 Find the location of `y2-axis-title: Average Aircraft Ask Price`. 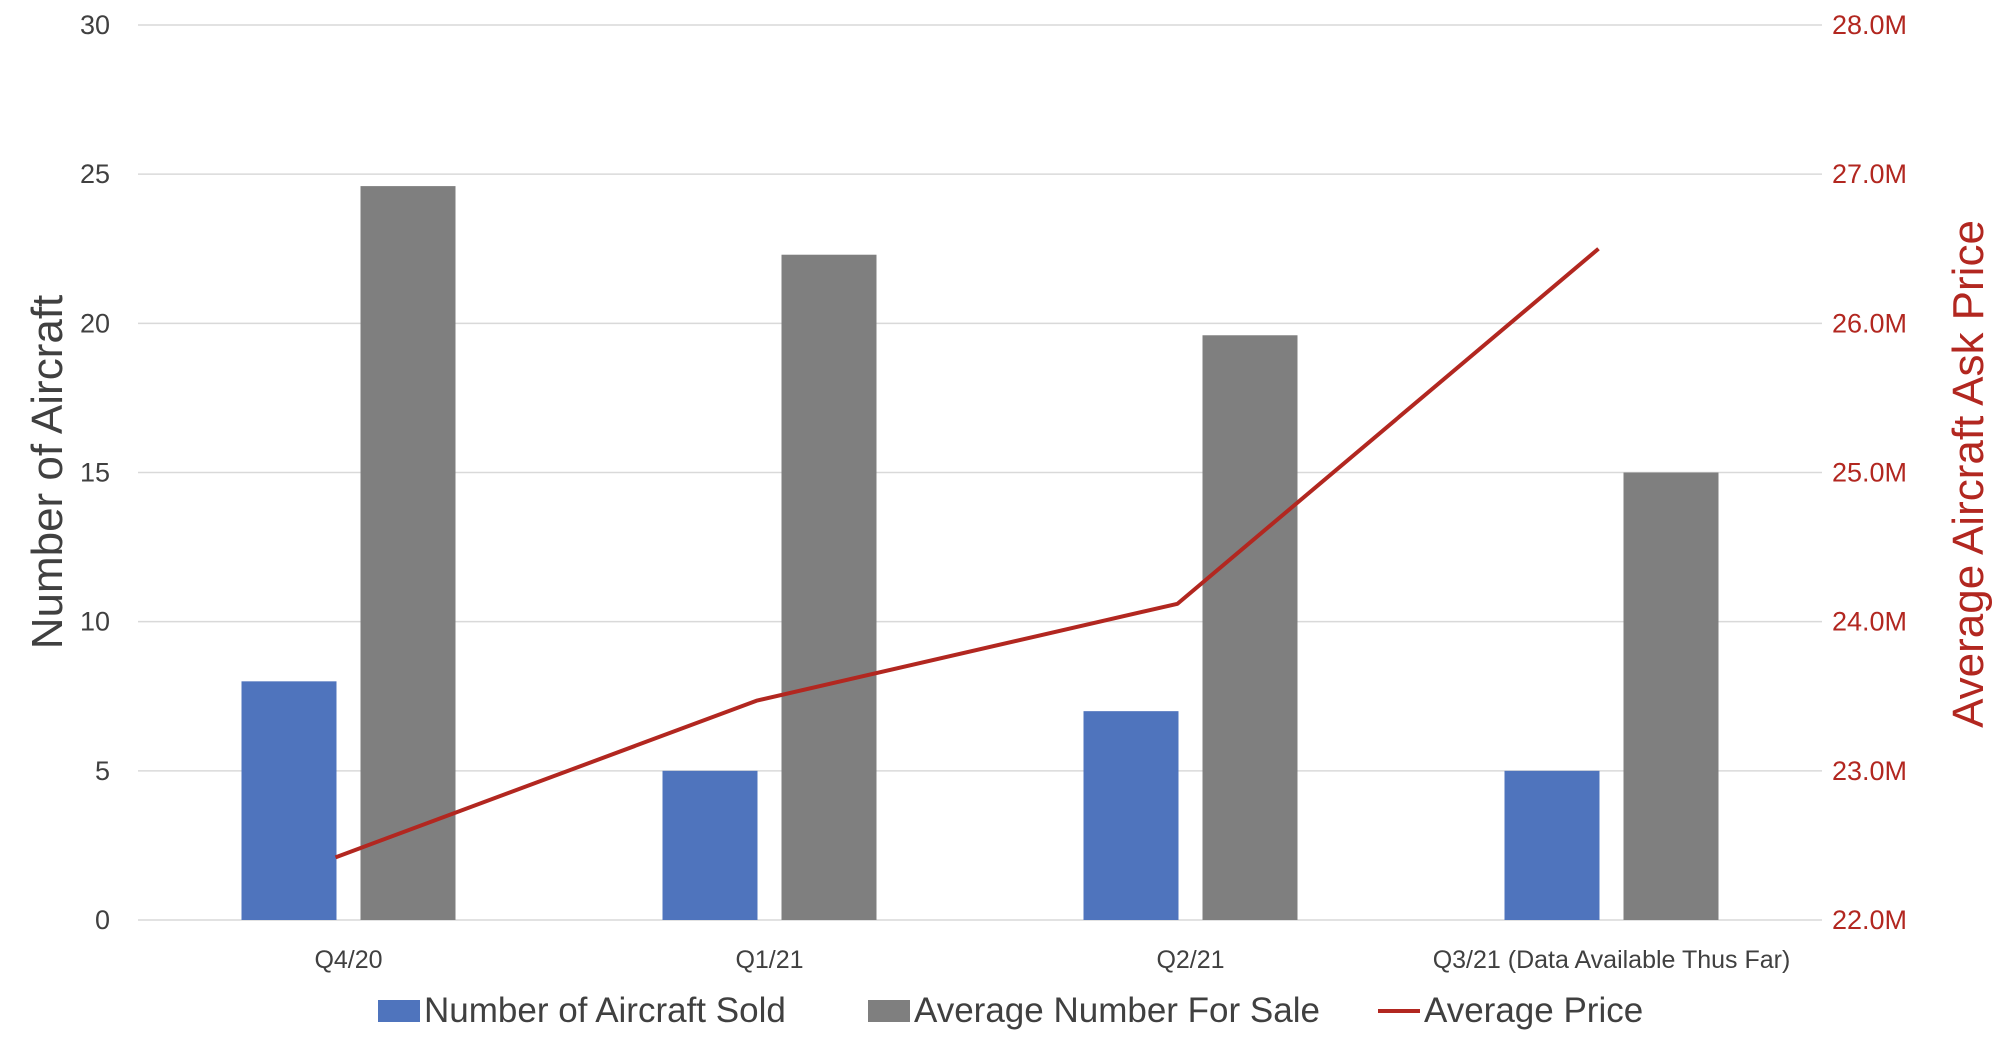

y2-axis-title: Average Aircraft Ask Price is located at coordinates (1968, 474).